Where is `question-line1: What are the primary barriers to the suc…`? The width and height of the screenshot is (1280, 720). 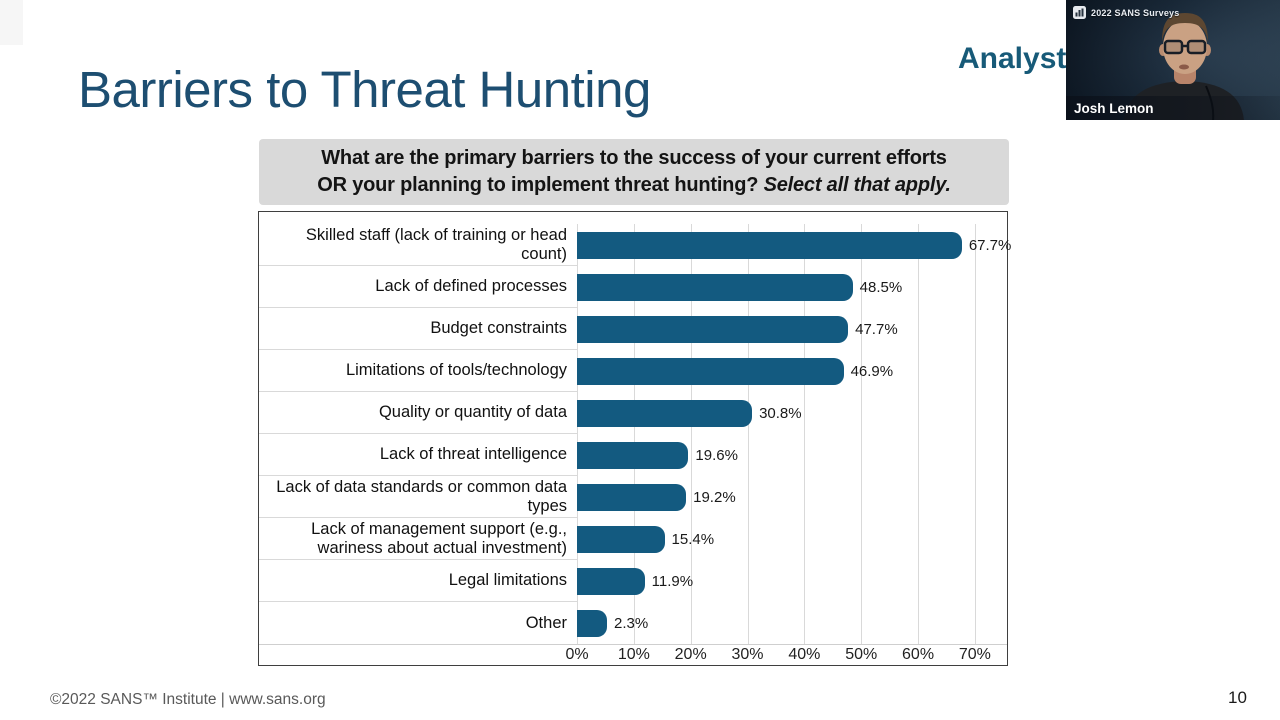
question-line1: What are the primary barriers to the suc… is located at coordinates (634, 158).